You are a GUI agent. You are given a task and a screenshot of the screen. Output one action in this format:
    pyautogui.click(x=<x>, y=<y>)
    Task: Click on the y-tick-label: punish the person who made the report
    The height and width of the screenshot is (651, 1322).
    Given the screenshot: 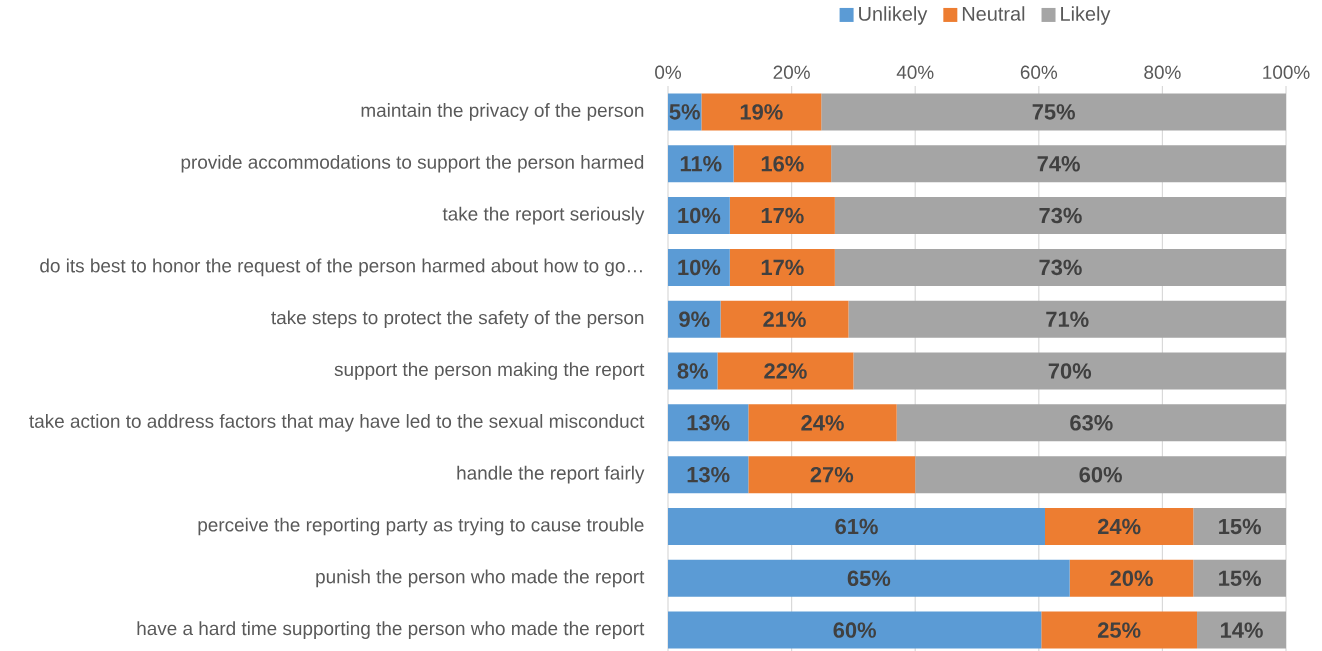 What is the action you would take?
    pyautogui.click(x=480, y=578)
    